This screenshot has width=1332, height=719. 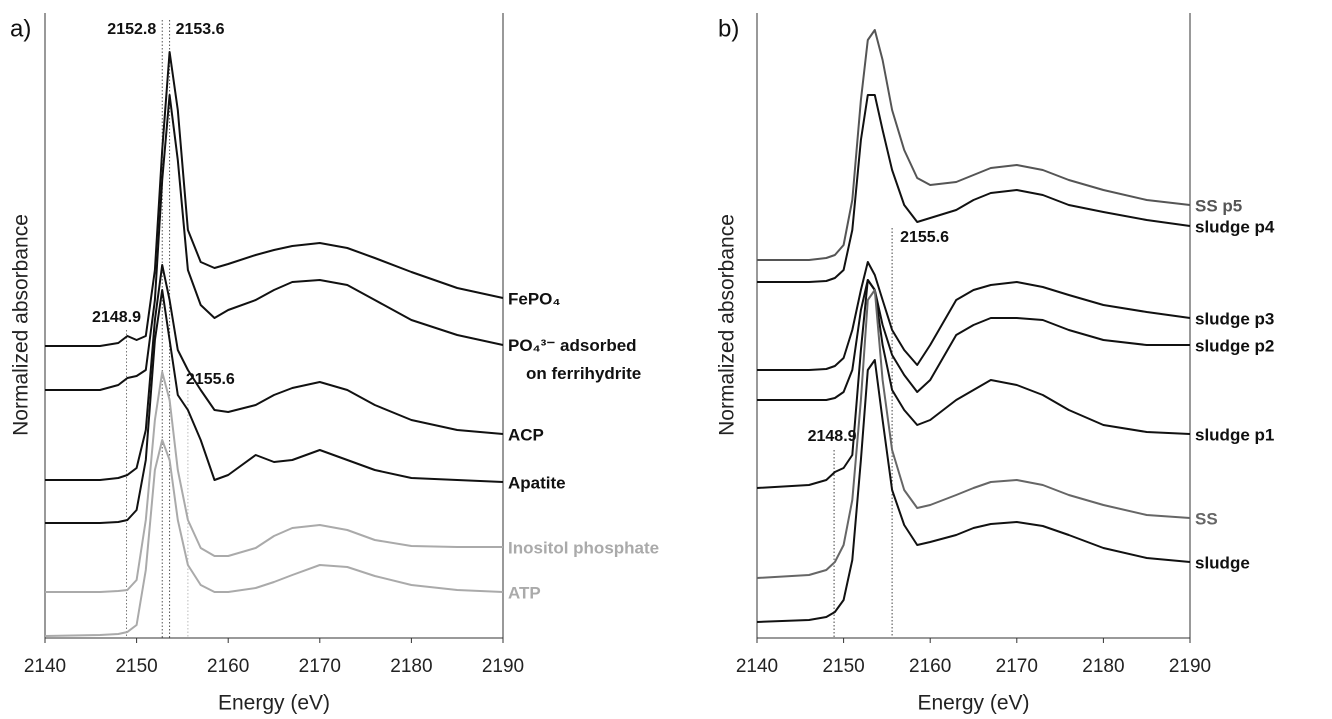 I want to click on panel-label: b), so click(x=728, y=28).